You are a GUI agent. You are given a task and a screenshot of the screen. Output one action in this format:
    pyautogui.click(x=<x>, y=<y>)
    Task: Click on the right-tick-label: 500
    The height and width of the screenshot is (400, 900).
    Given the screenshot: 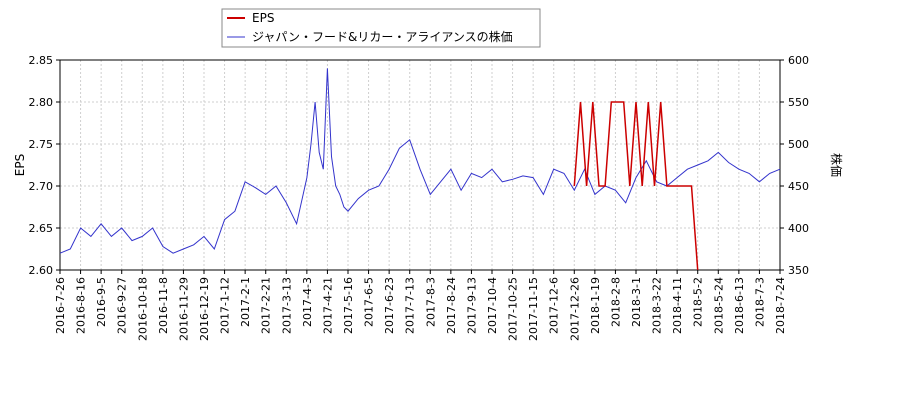 What is the action you would take?
    pyautogui.click(x=798, y=144)
    